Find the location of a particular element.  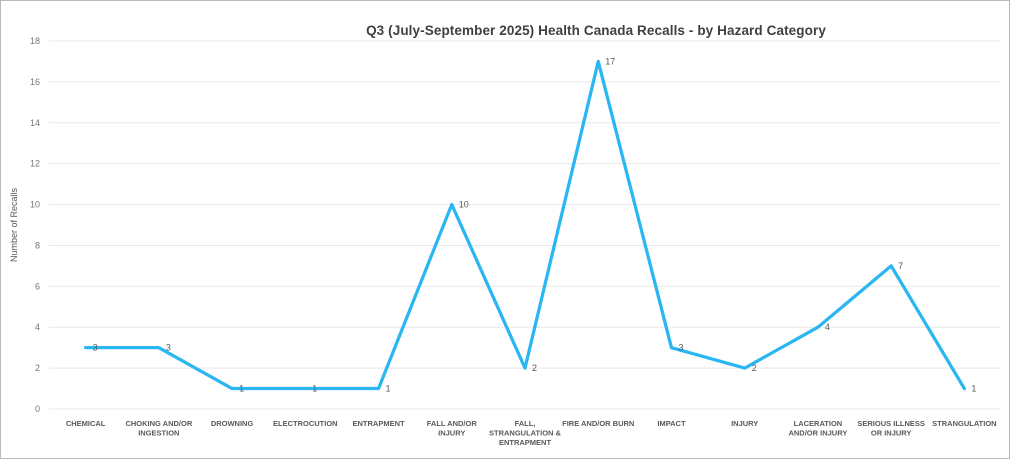

y-tick-label: 18 is located at coordinates (35, 41).